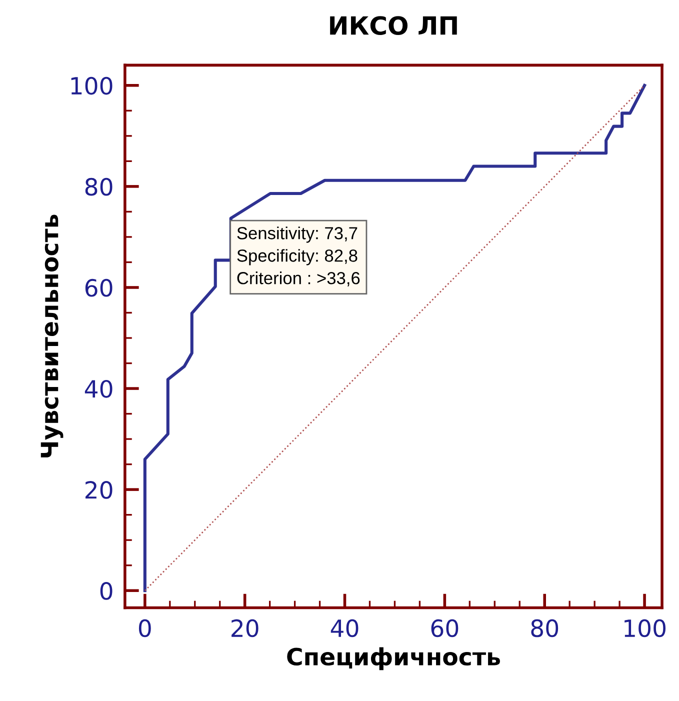 The width and height of the screenshot is (679, 701). I want to click on x-tick-label: 60, so click(444, 628).